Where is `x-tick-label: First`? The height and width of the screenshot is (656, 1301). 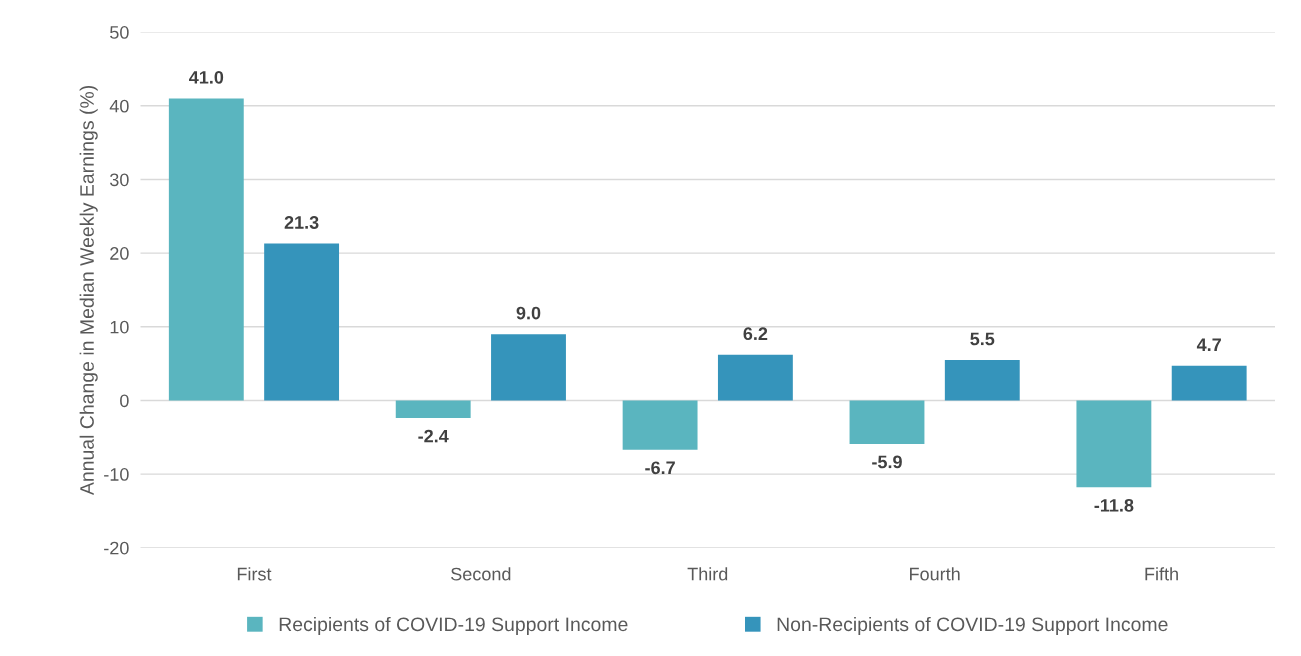
x-tick-label: First is located at coordinates (254, 574).